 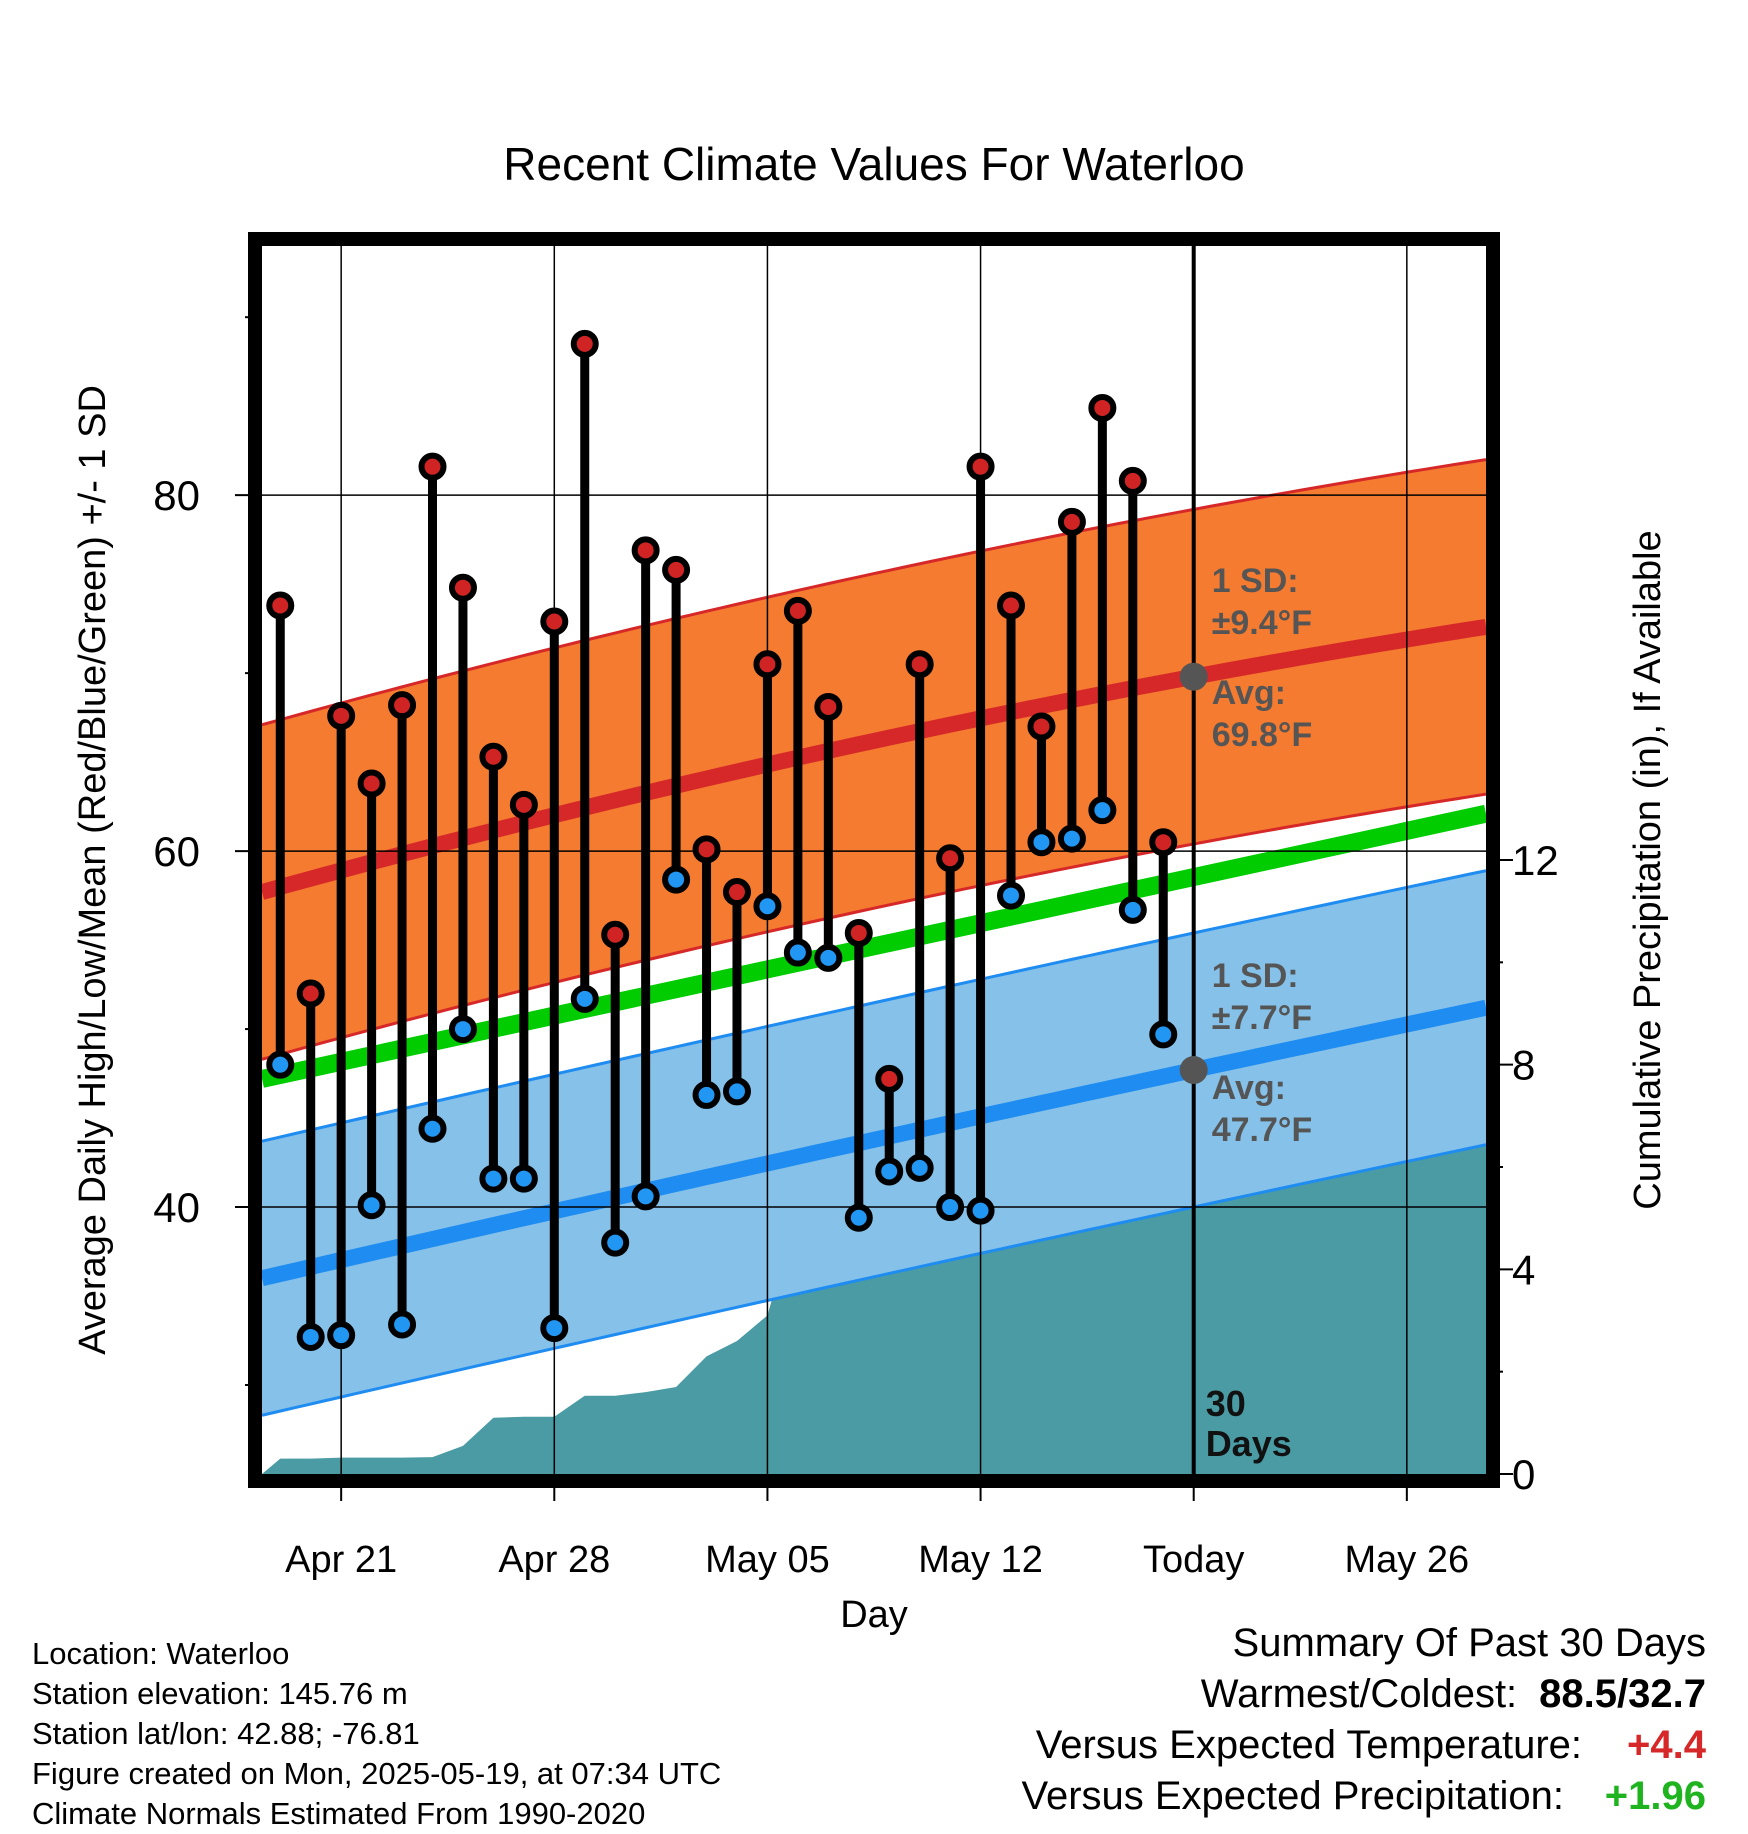 I want to click on window-label-unit: Days, so click(x=1249, y=1443).